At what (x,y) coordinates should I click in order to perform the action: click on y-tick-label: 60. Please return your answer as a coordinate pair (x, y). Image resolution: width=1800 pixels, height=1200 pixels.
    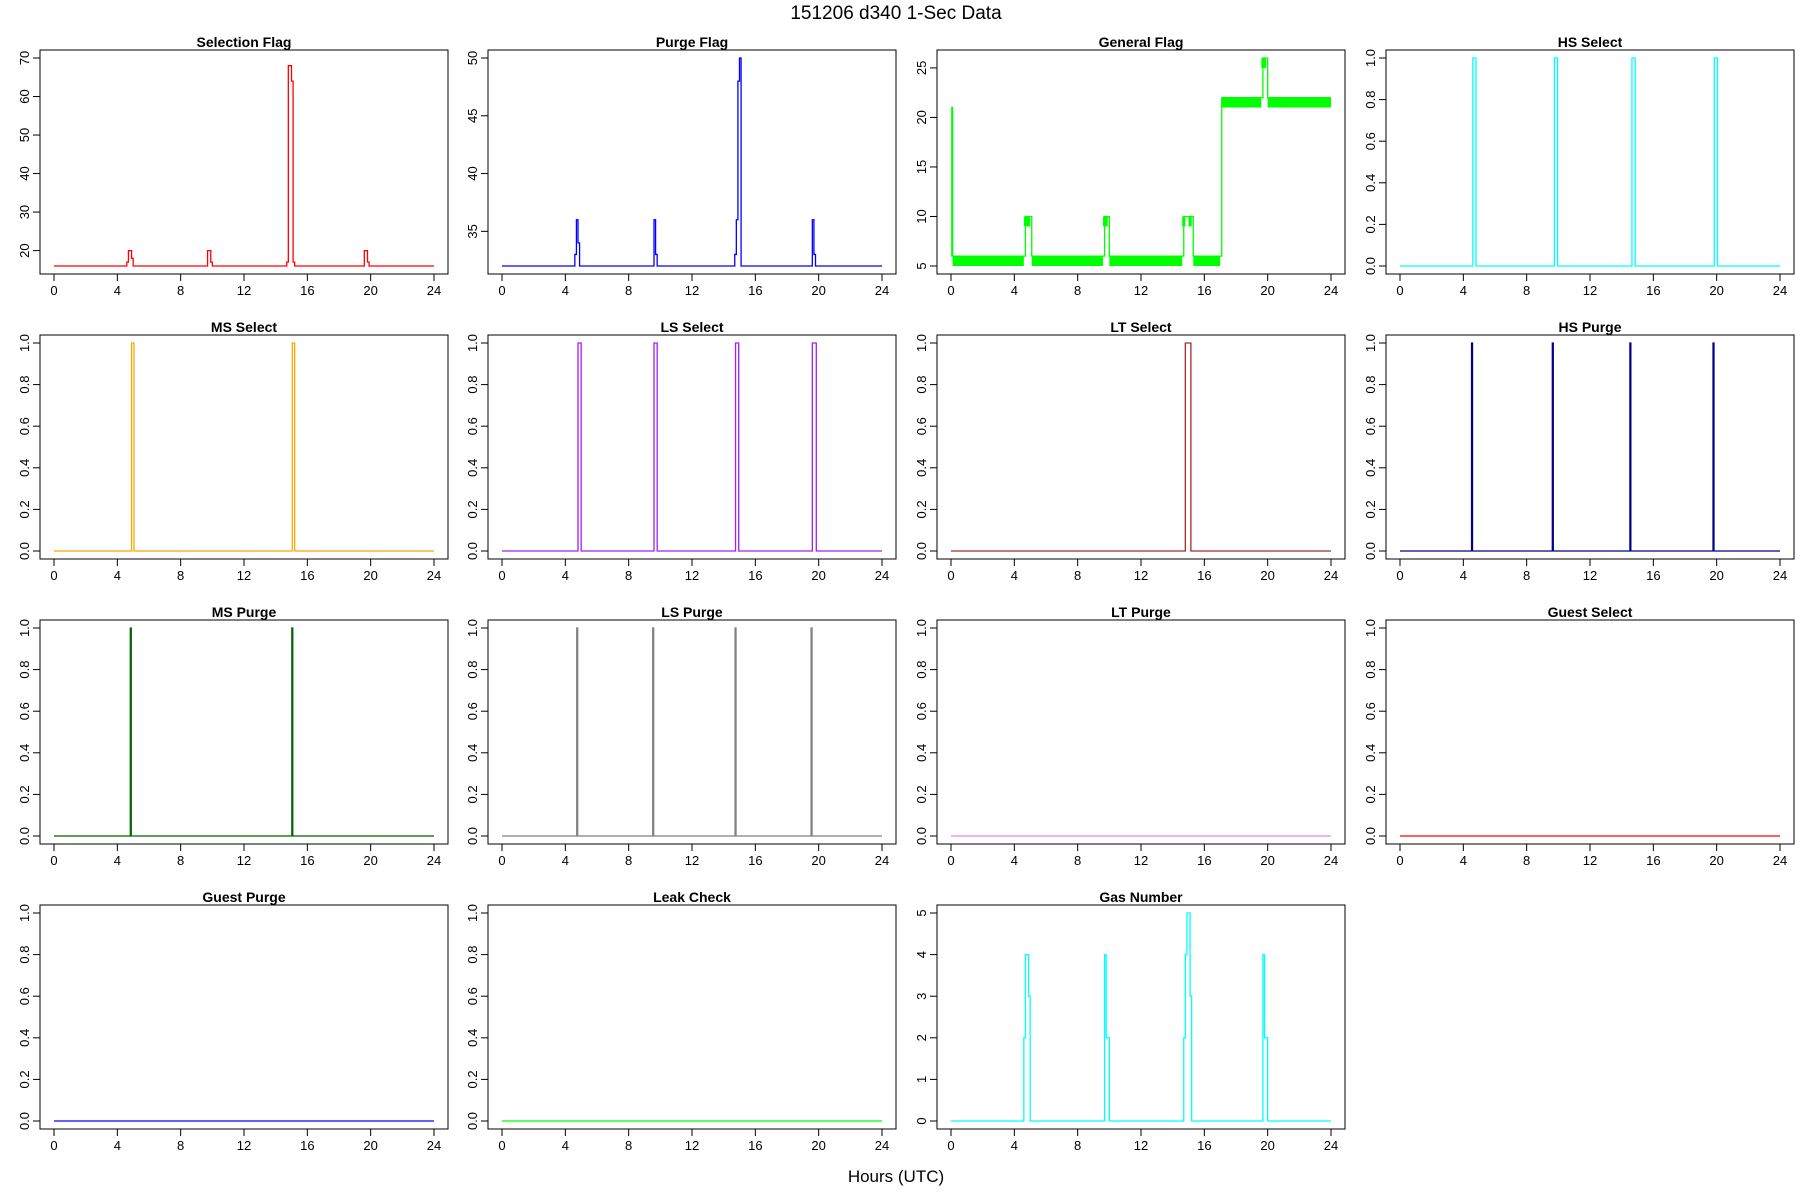
    Looking at the image, I should click on (24, 96).